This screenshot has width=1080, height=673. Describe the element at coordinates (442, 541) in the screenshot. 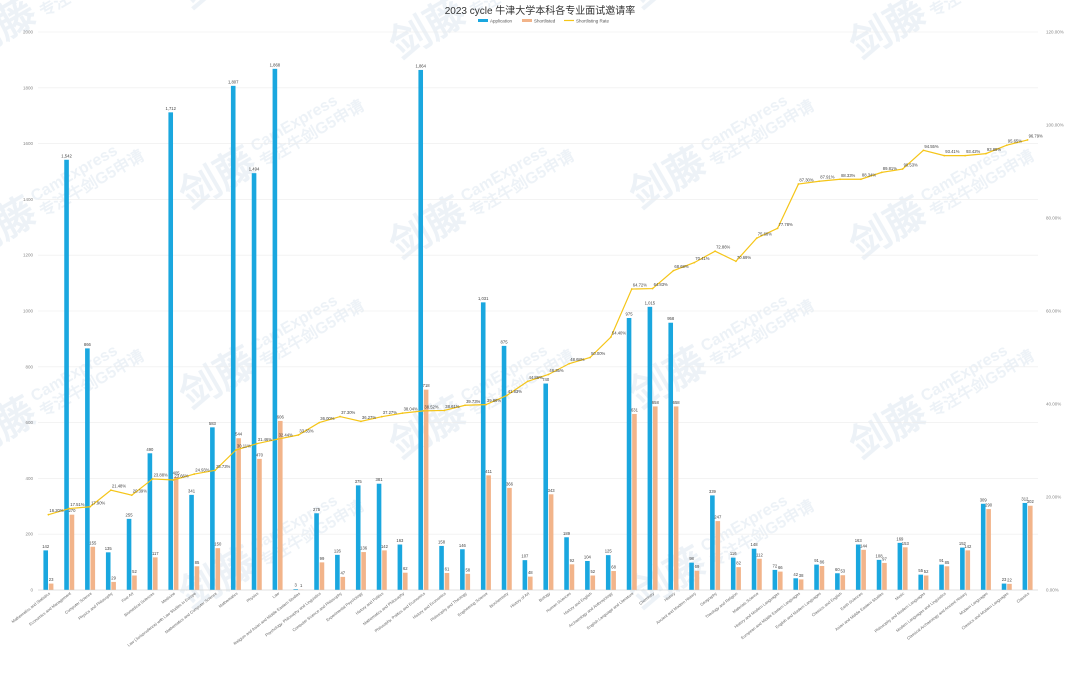

I see `data-label-application: 158` at that location.